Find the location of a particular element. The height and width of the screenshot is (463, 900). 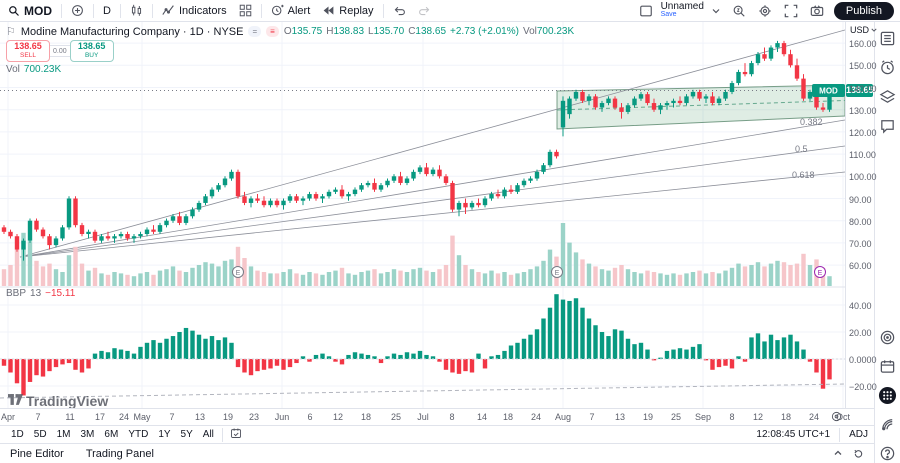

apps-grid-icon is located at coordinates (888, 395).